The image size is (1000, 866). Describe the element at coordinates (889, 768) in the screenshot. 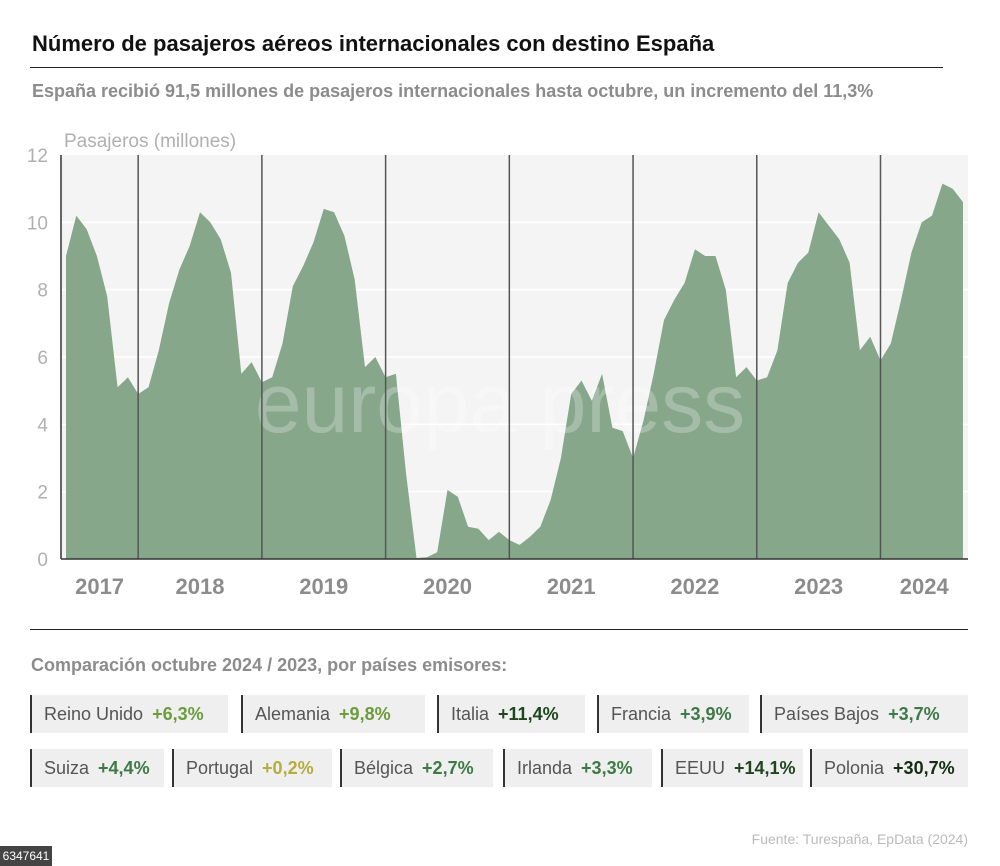

I see `country-box: Polonia +30,7%` at that location.